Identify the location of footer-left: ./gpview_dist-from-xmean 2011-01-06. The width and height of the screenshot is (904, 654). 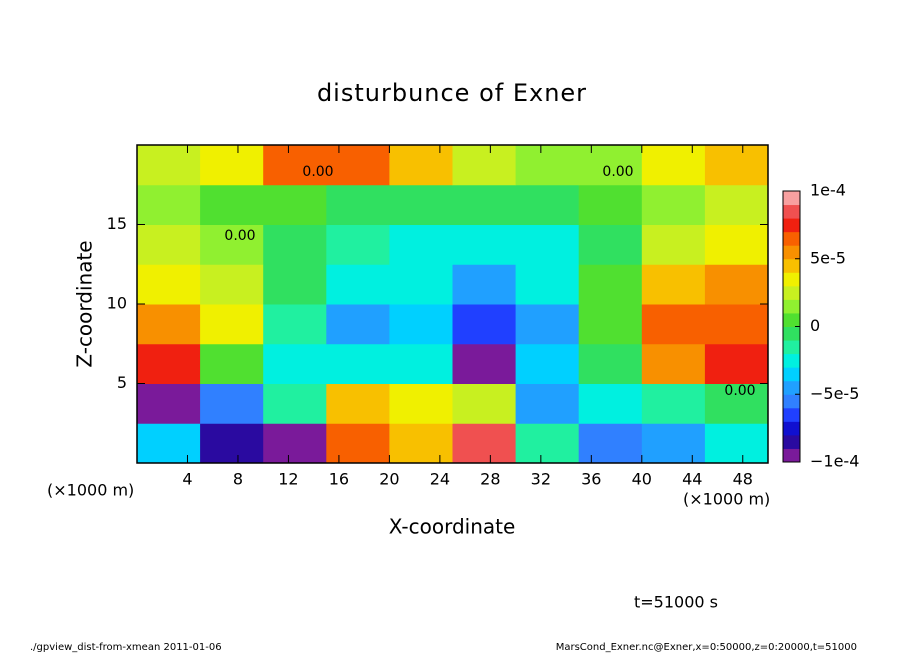
(126, 647).